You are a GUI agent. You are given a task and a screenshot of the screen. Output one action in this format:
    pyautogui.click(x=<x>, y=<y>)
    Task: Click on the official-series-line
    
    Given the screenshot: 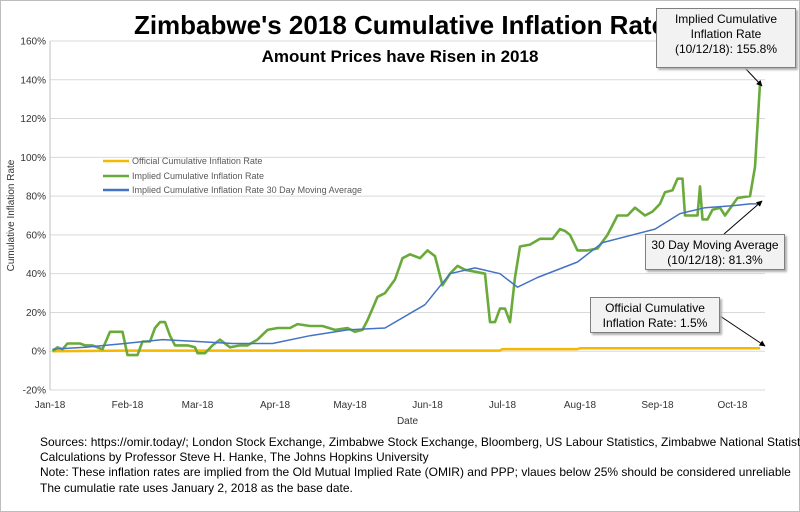 What is the action you would take?
    pyautogui.click(x=406, y=350)
    